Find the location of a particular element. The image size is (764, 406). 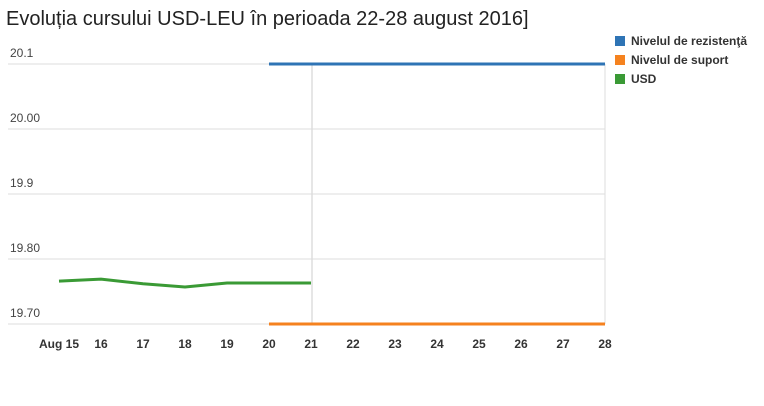

x-tick-label: 25 is located at coordinates (479, 344).